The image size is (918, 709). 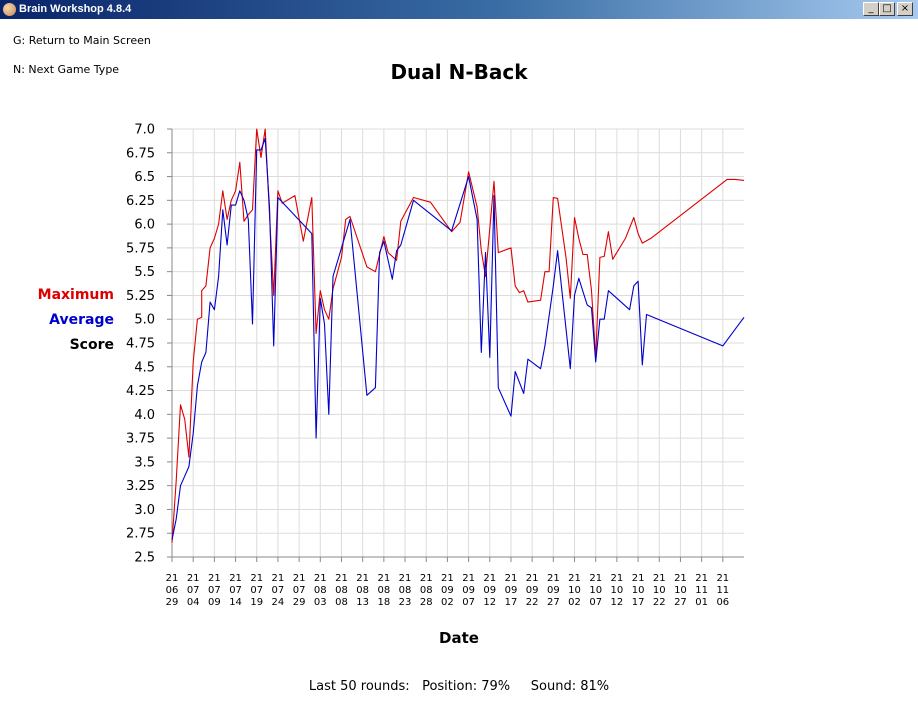 I want to click on y-tick-label: 7.0, so click(x=144, y=130).